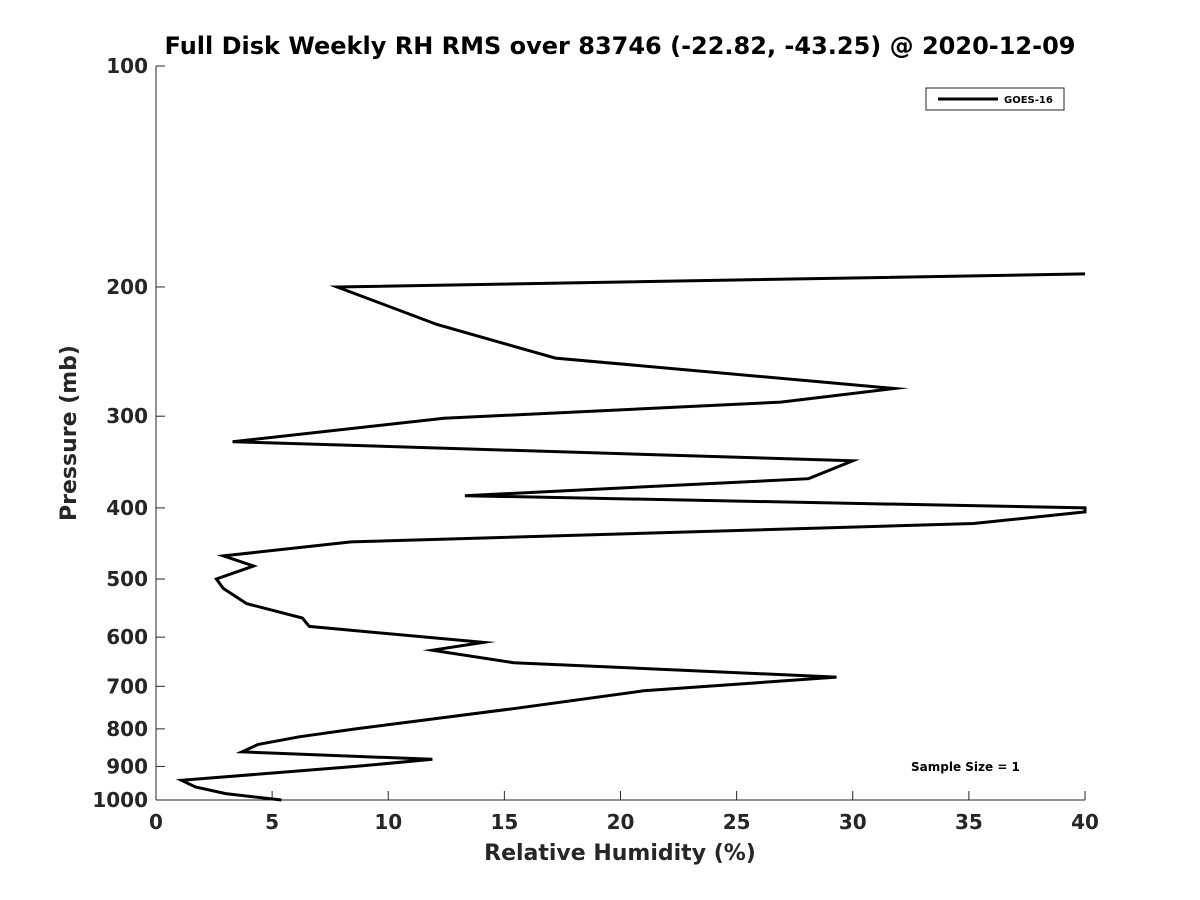 This screenshot has width=1200, height=900. Describe the element at coordinates (995, 99) in the screenshot. I see `legend: GOES-16` at that location.